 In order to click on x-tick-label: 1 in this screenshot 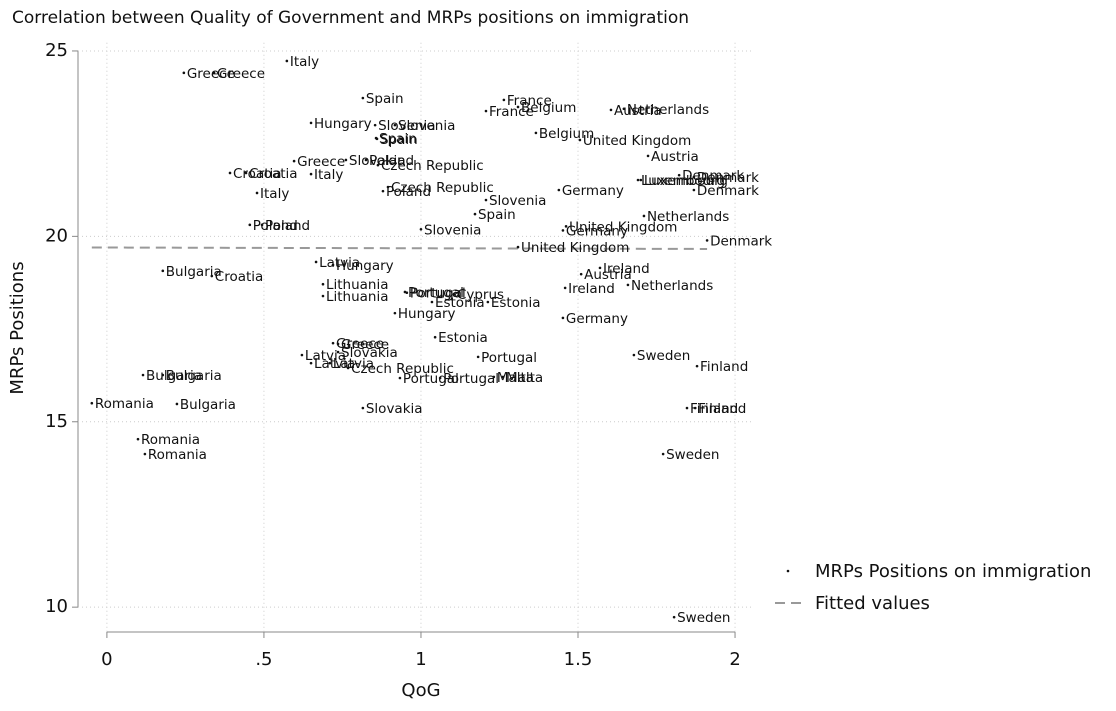, I will do `click(420, 659)`.